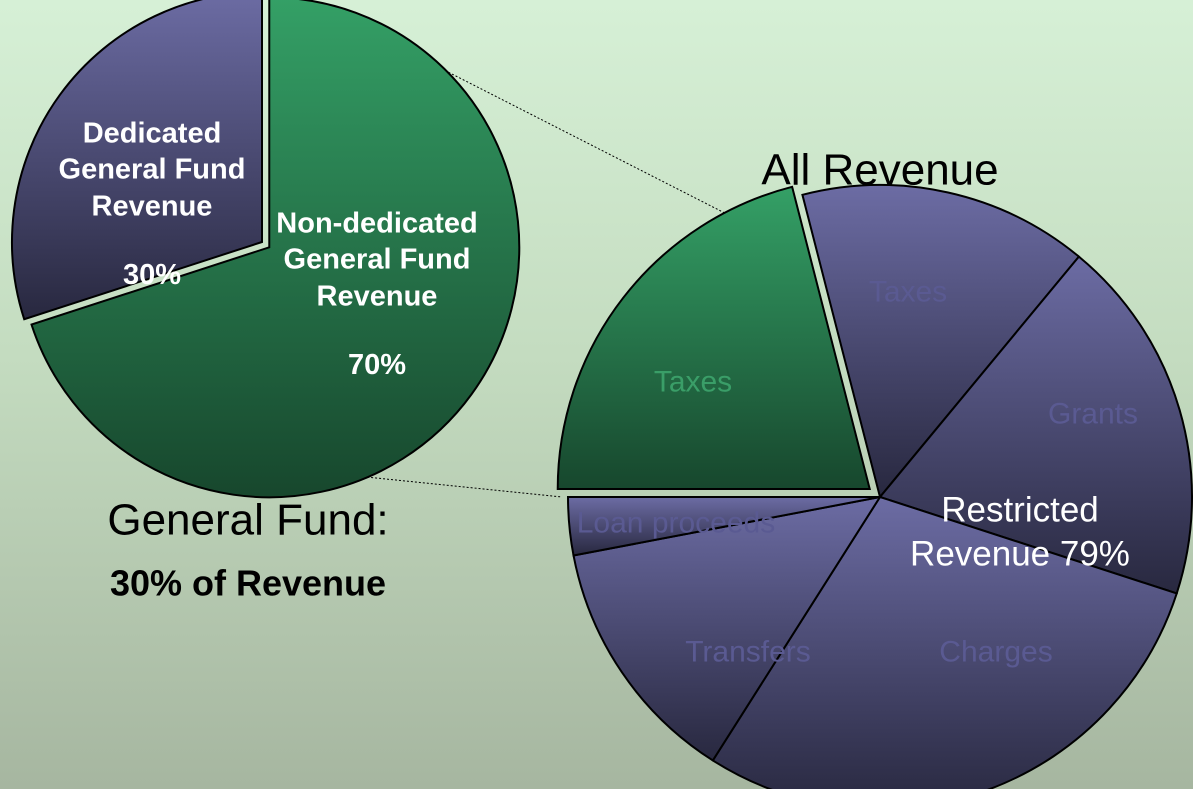 This screenshot has height=789, width=1193. I want to click on chart-title: All Revenue, so click(880, 170).